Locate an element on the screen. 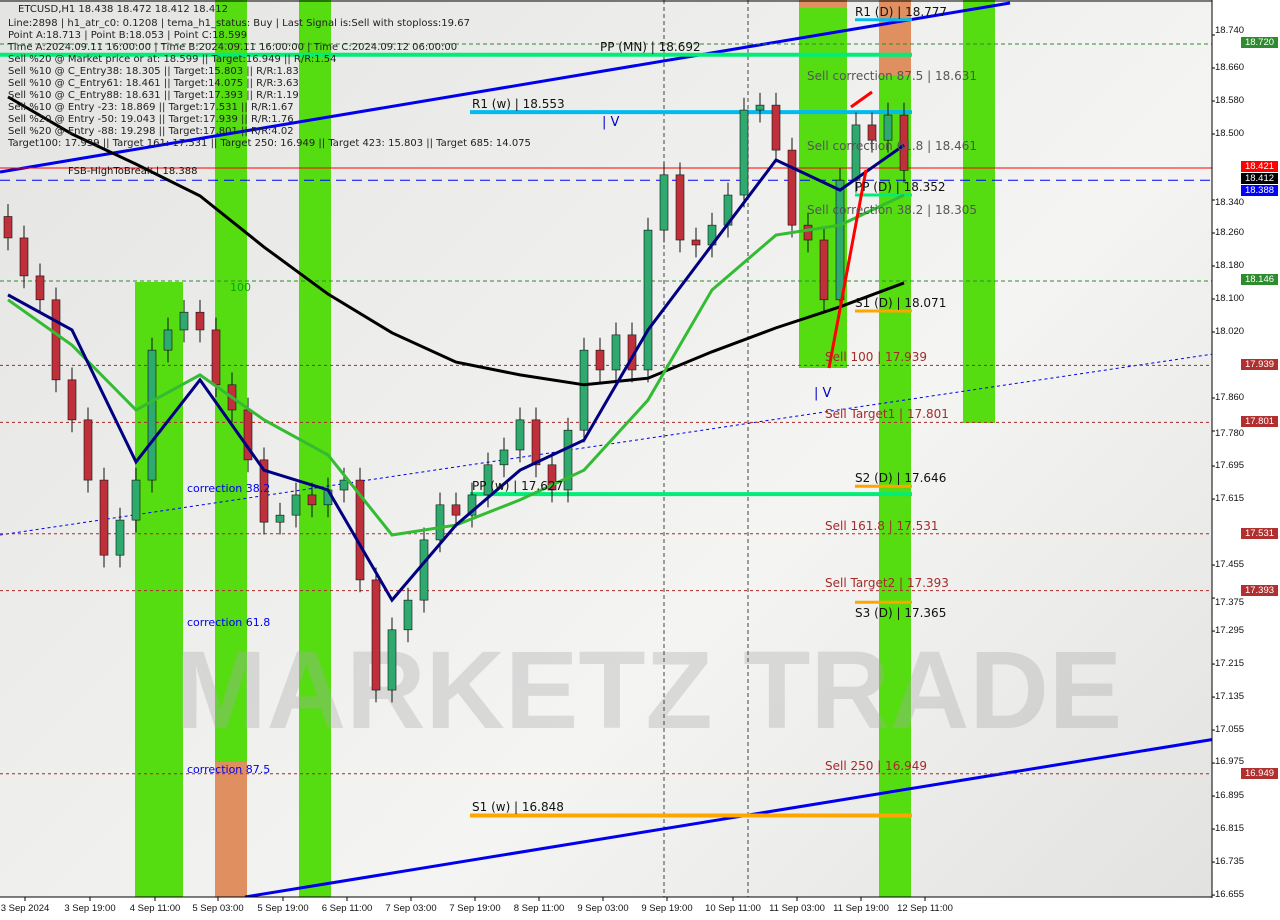 This screenshot has width=1280, height=920. y-tick-label: 18.260 is located at coordinates (1230, 232).